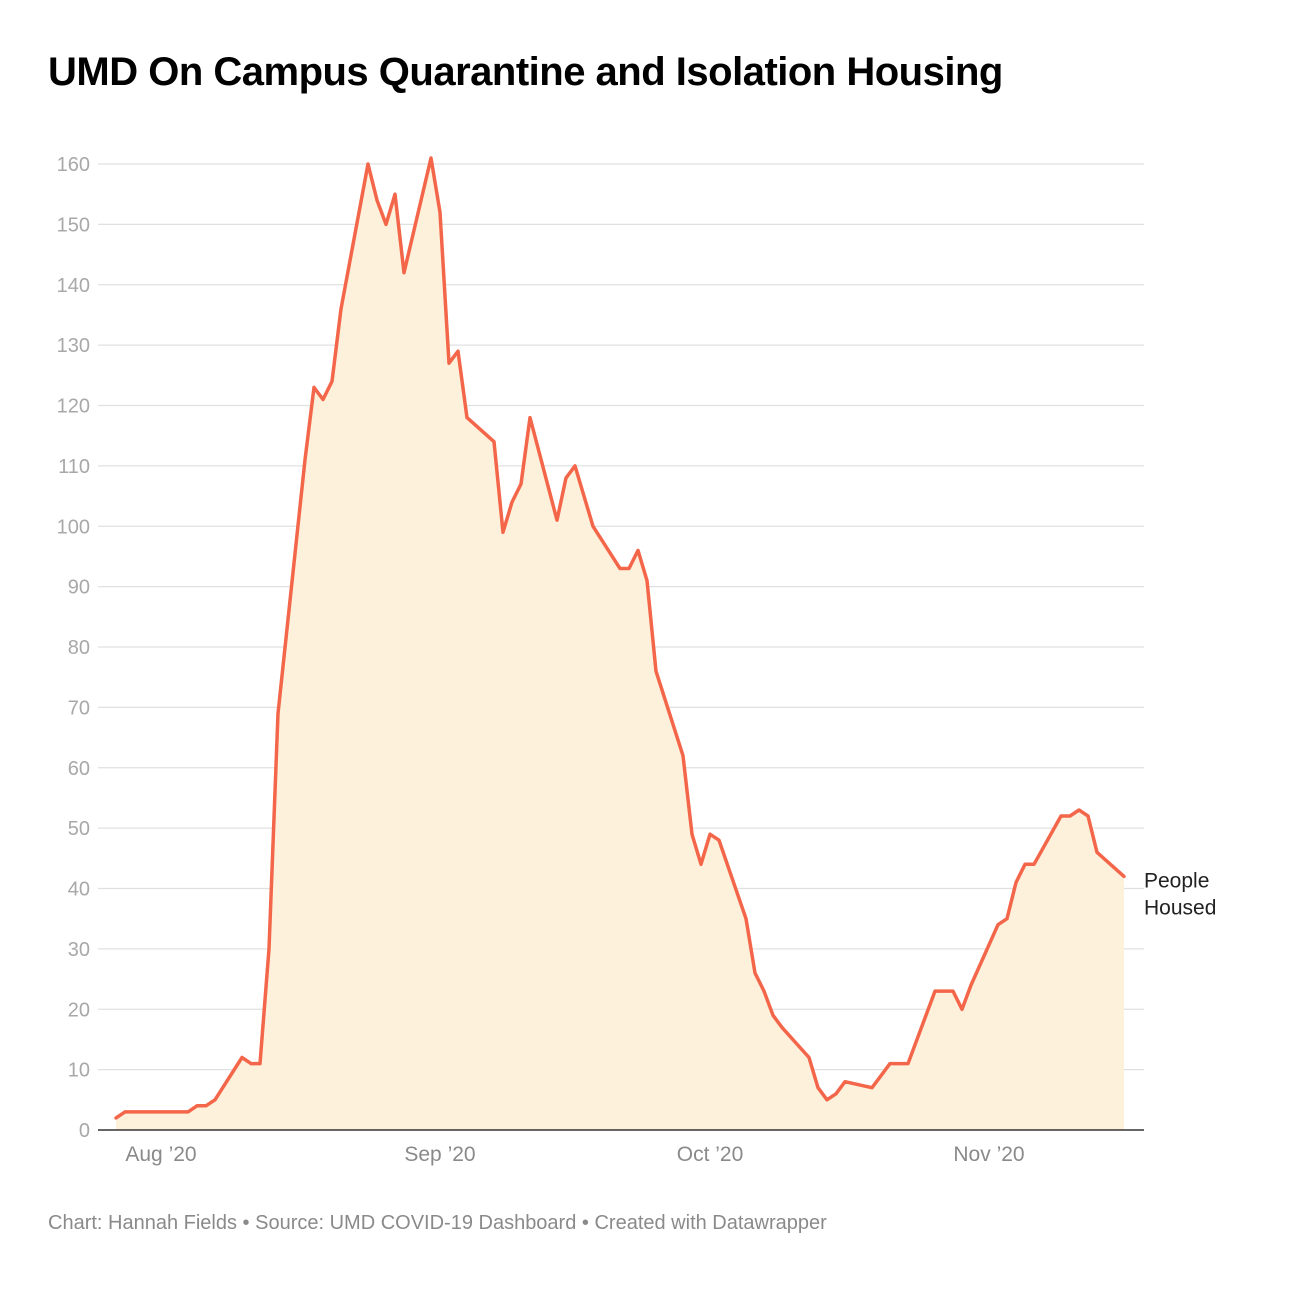 This screenshot has width=1296, height=1296. Describe the element at coordinates (79, 890) in the screenshot. I see `y-tick-label: 40` at that location.